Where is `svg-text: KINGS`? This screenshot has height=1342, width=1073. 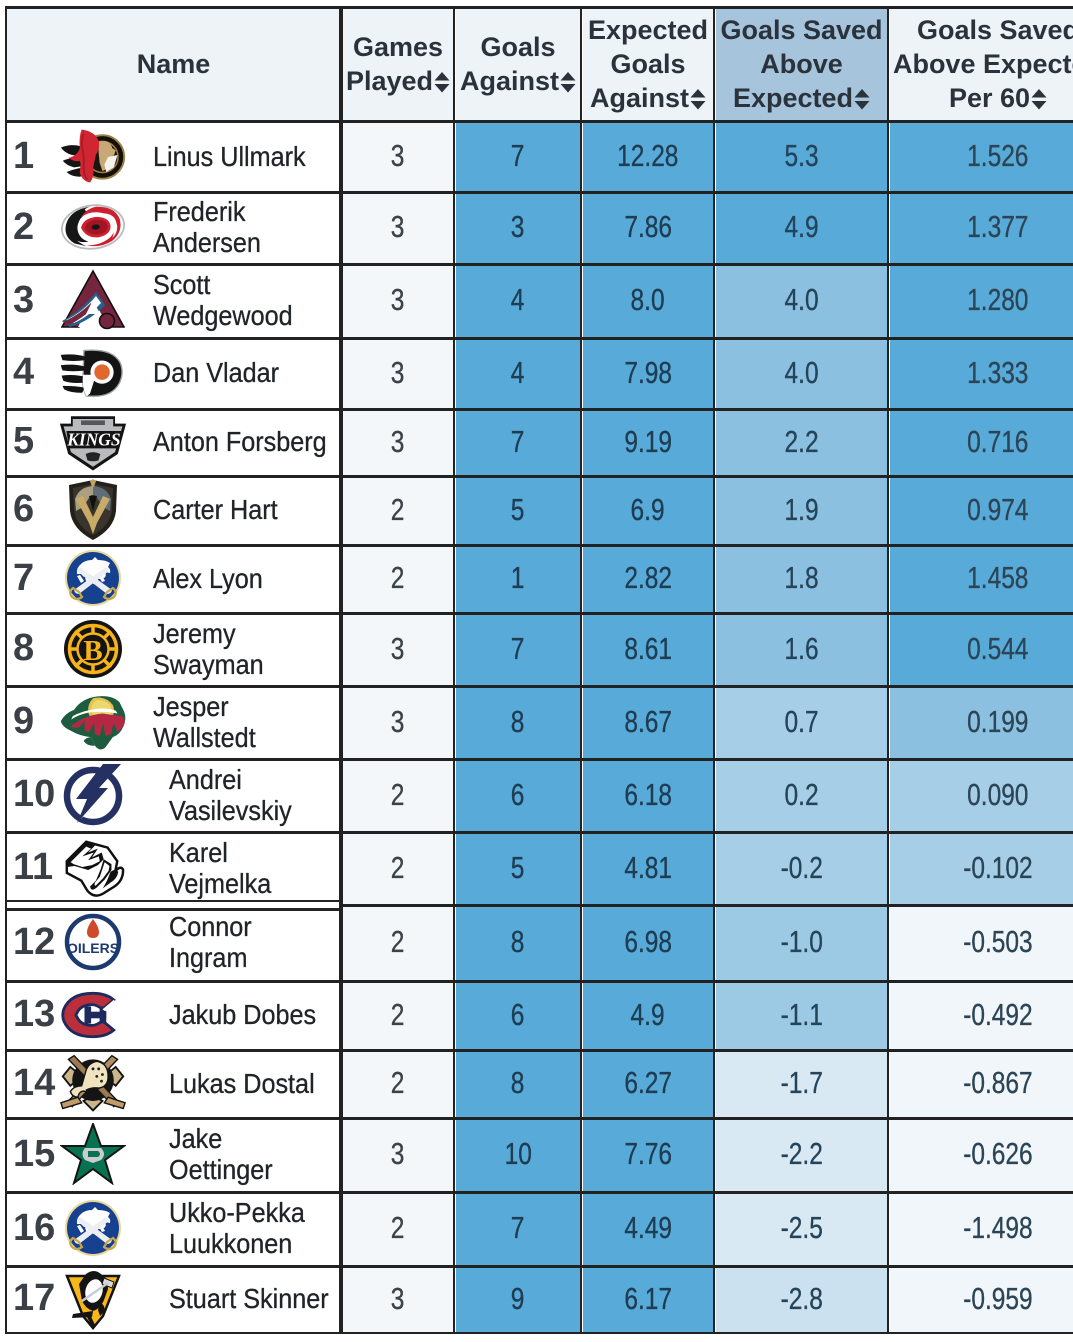 svg-text: KINGS is located at coordinates (93, 439).